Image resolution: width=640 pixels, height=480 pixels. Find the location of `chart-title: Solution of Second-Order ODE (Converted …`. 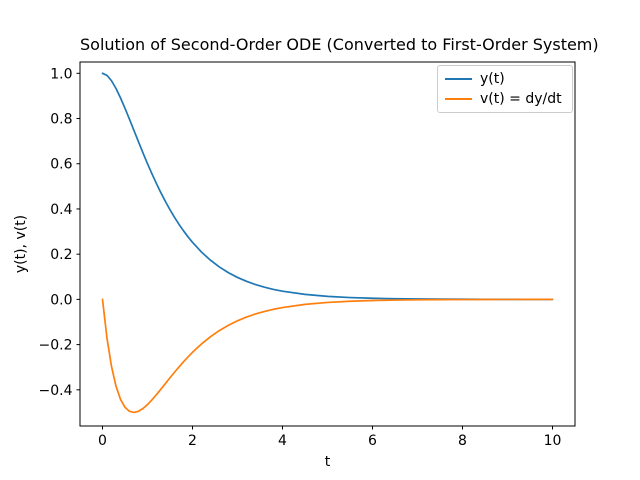

chart-title: Solution of Second-Order ODE (Converted … is located at coordinates (339, 44).